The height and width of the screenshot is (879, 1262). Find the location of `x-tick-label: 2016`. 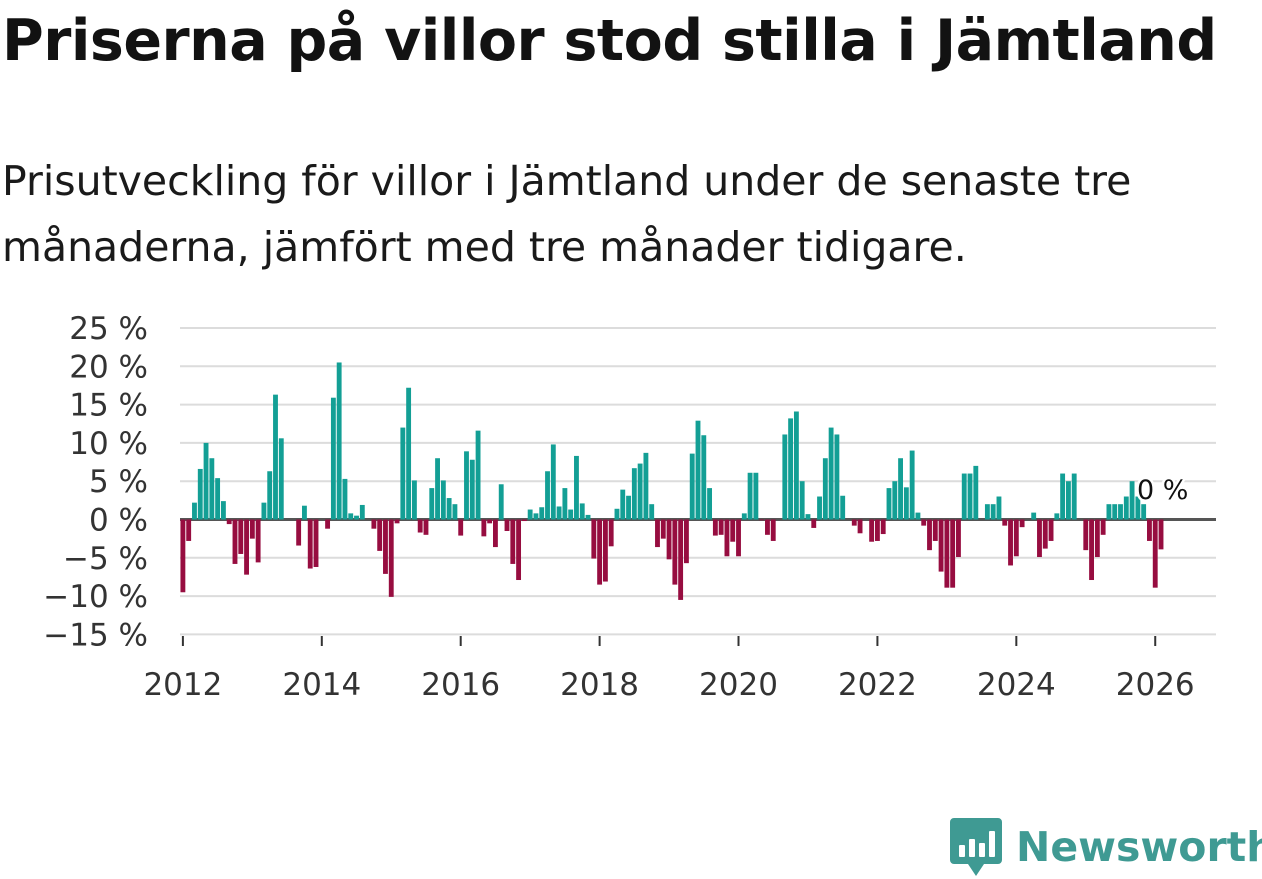

x-tick-label: 2016 is located at coordinates (460, 685).